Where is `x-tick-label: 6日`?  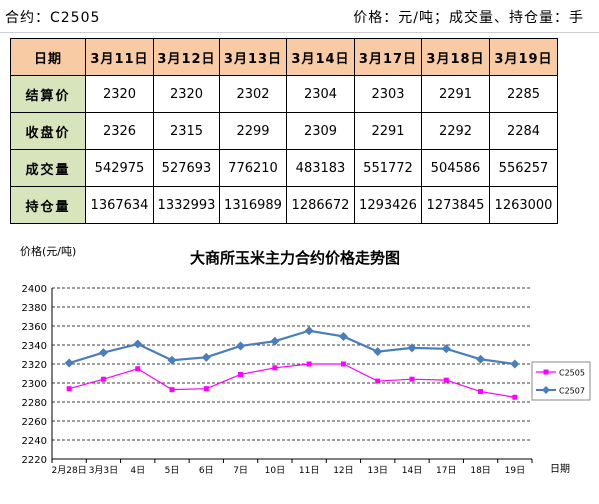 x-tick-label: 6日 is located at coordinates (206, 470).